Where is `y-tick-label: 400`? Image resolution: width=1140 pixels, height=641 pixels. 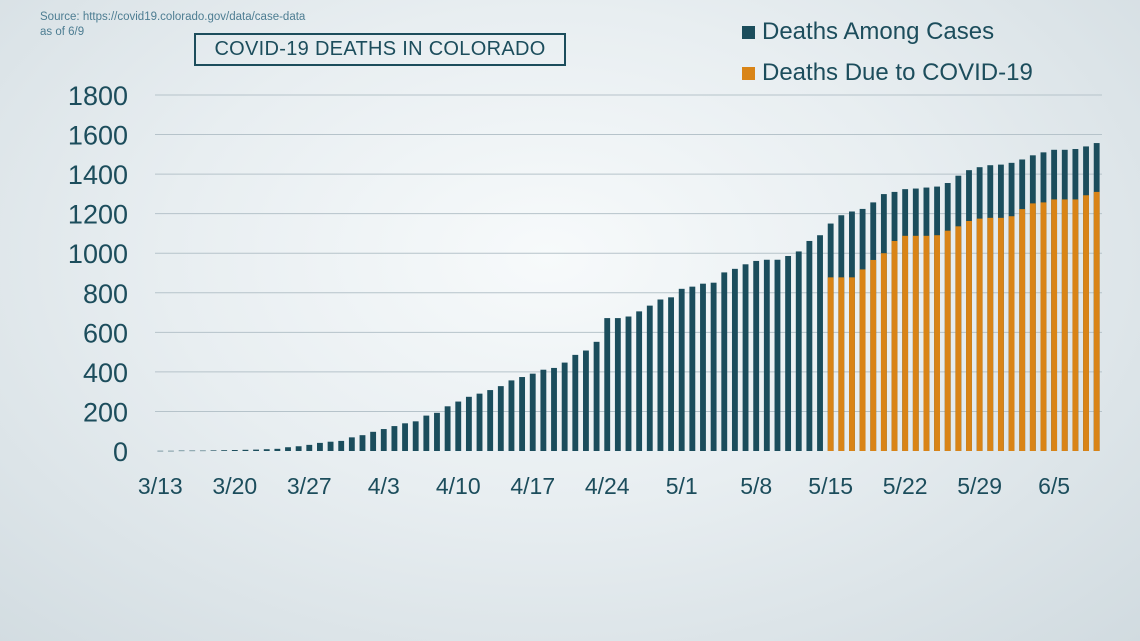
y-tick-label: 400 is located at coordinates (105, 373).